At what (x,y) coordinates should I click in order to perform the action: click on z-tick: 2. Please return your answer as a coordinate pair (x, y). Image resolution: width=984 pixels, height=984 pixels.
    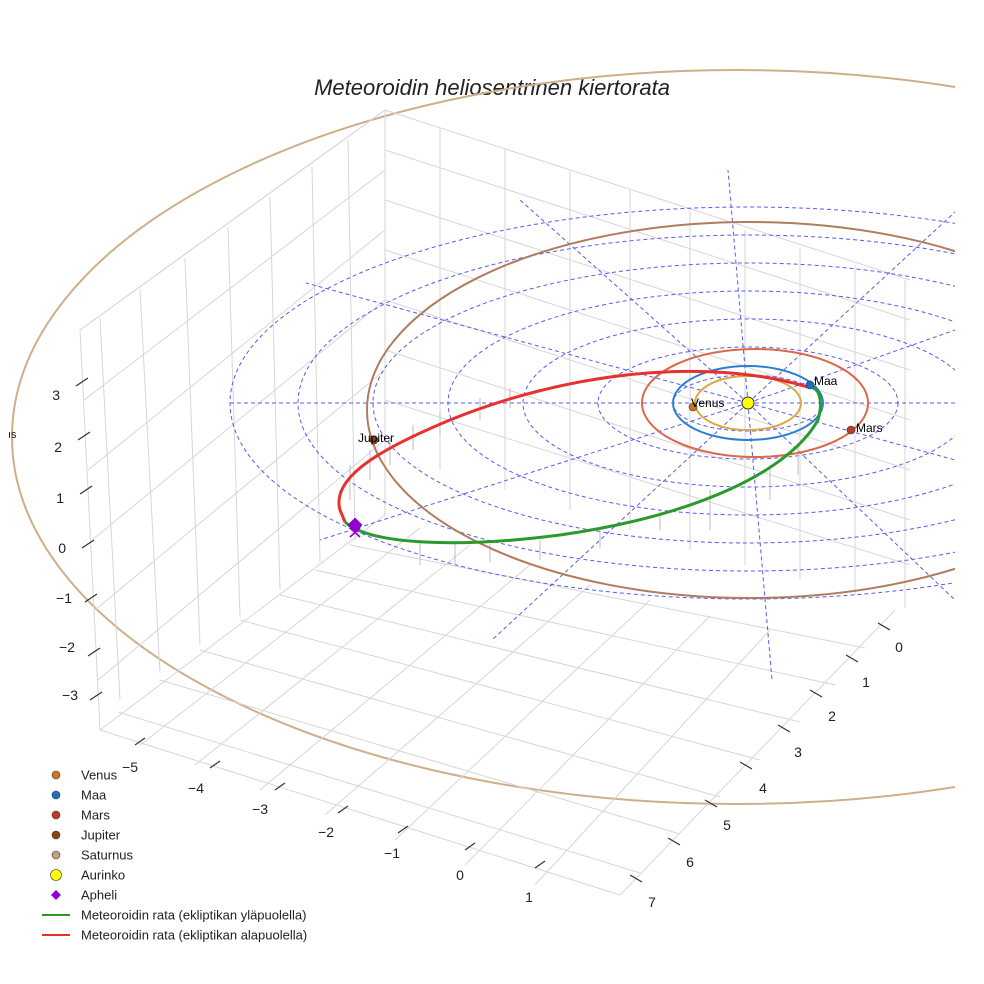
    Looking at the image, I should click on (58, 447).